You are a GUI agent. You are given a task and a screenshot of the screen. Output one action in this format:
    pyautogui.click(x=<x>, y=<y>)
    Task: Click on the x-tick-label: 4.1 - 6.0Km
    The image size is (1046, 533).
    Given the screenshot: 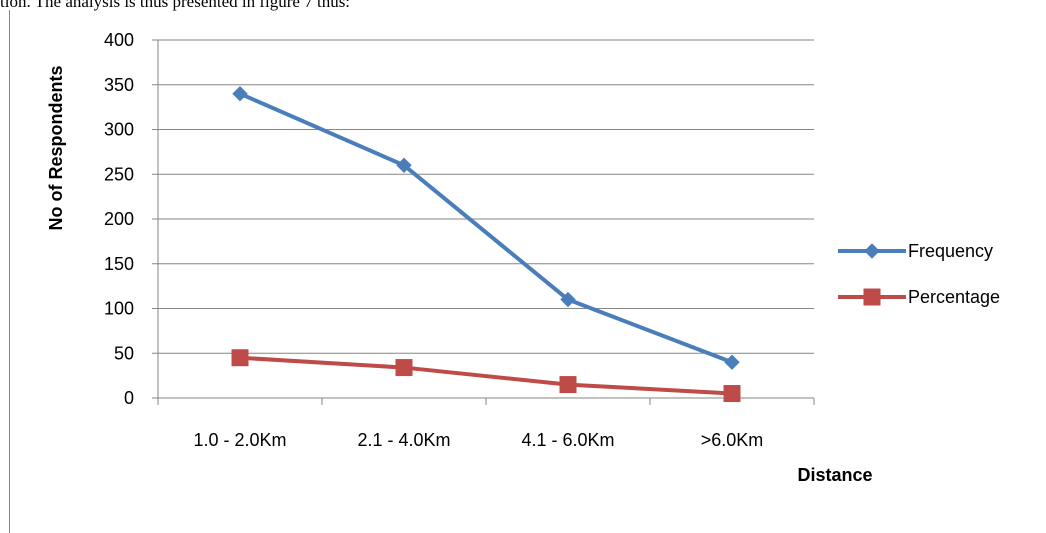 What is the action you would take?
    pyautogui.click(x=567, y=440)
    